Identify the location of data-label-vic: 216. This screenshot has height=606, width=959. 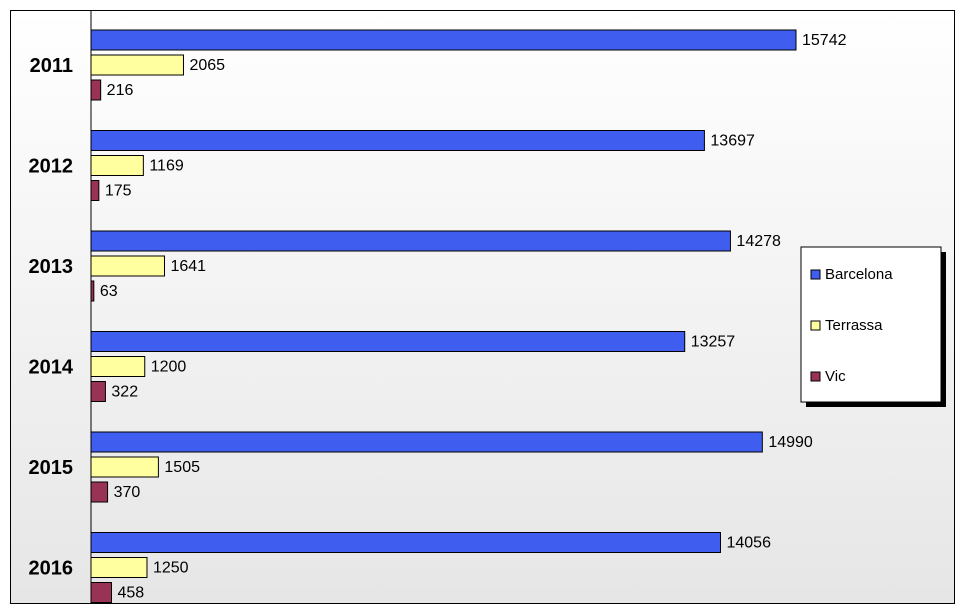
(120, 90).